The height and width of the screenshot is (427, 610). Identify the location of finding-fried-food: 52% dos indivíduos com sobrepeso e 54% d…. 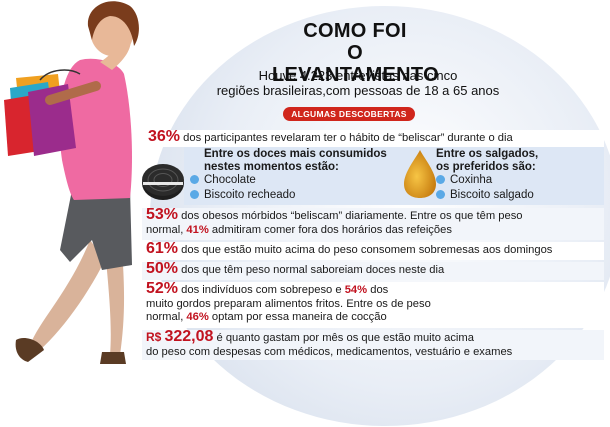
(373, 304).